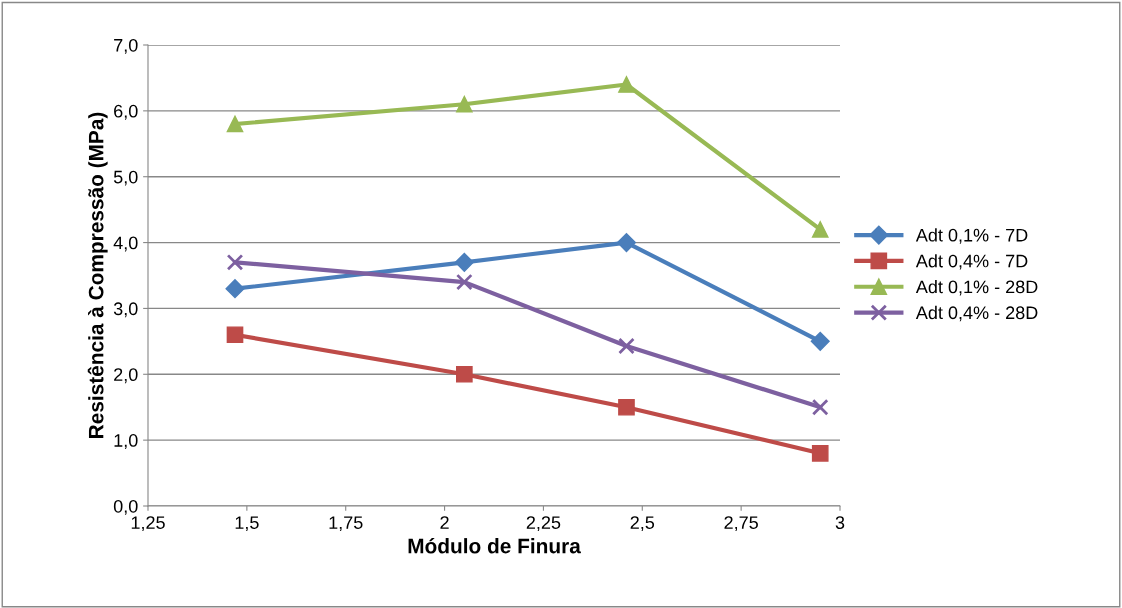 The width and height of the screenshot is (1122, 608). Describe the element at coordinates (148, 524) in the screenshot. I see `x-tick-label: 1,25` at that location.